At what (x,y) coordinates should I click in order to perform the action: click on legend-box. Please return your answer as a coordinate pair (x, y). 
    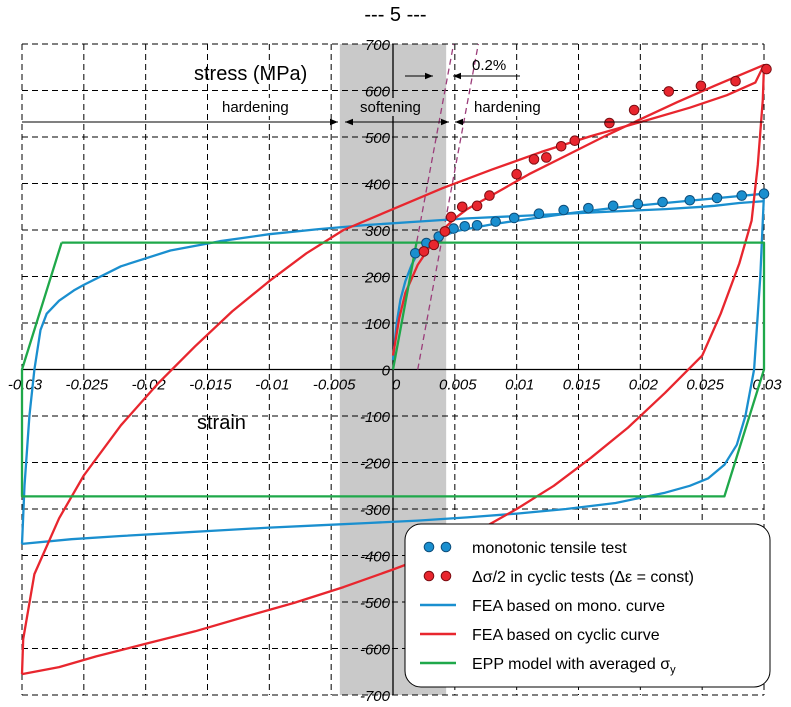
    Looking at the image, I should click on (587, 605).